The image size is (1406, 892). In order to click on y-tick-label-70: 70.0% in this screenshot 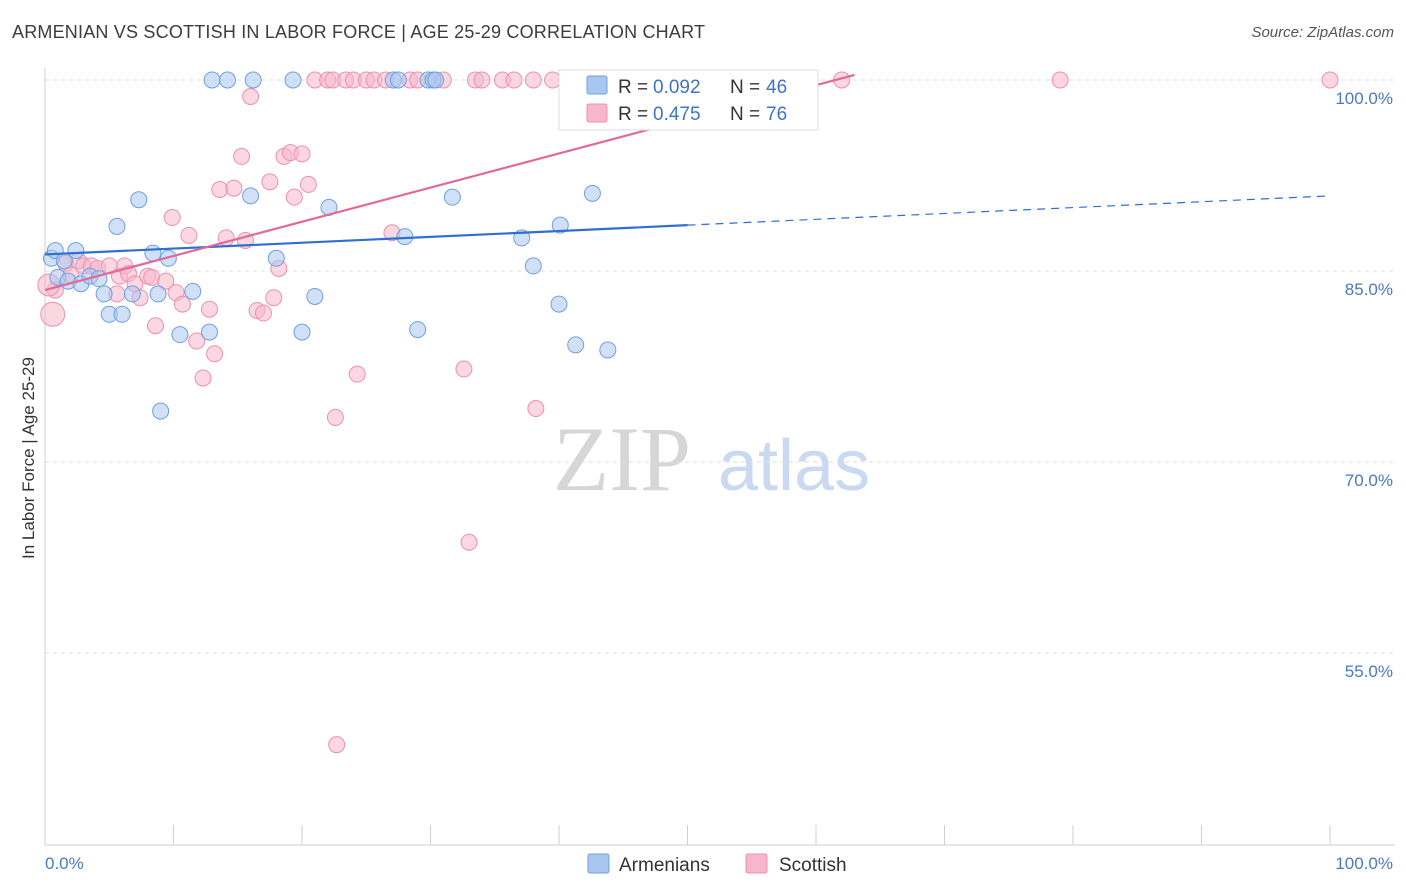, I will do `click(1369, 480)`.